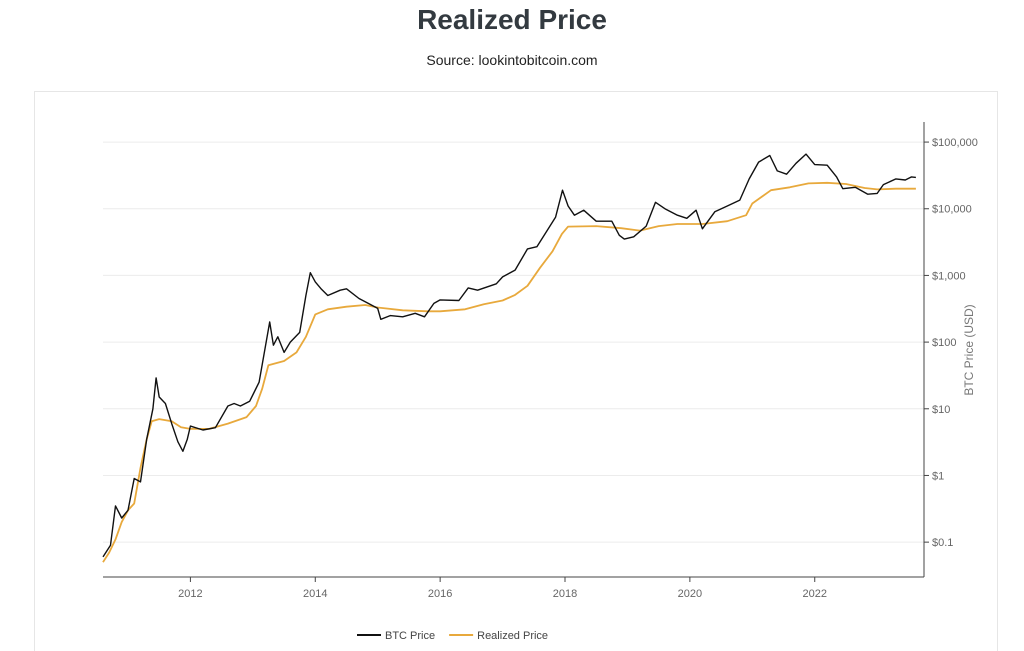 The image size is (1024, 651). I want to click on y-tick-layer: $0.1 $1 $10 $100 $1,000 $10,000 $100,000, so click(951, 343).